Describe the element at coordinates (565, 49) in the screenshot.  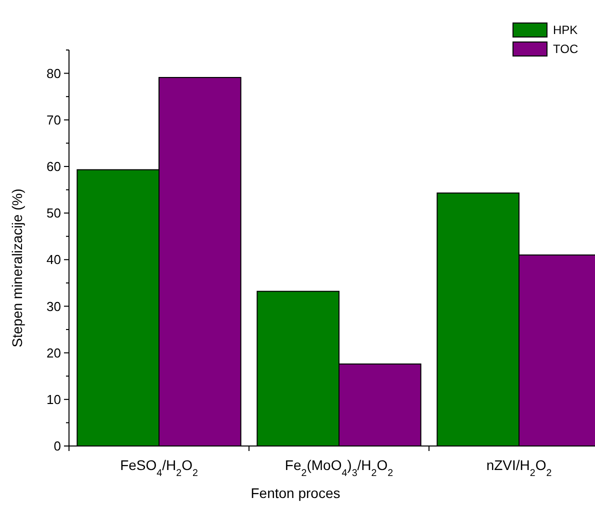
I see `legend-label: TOC` at that location.